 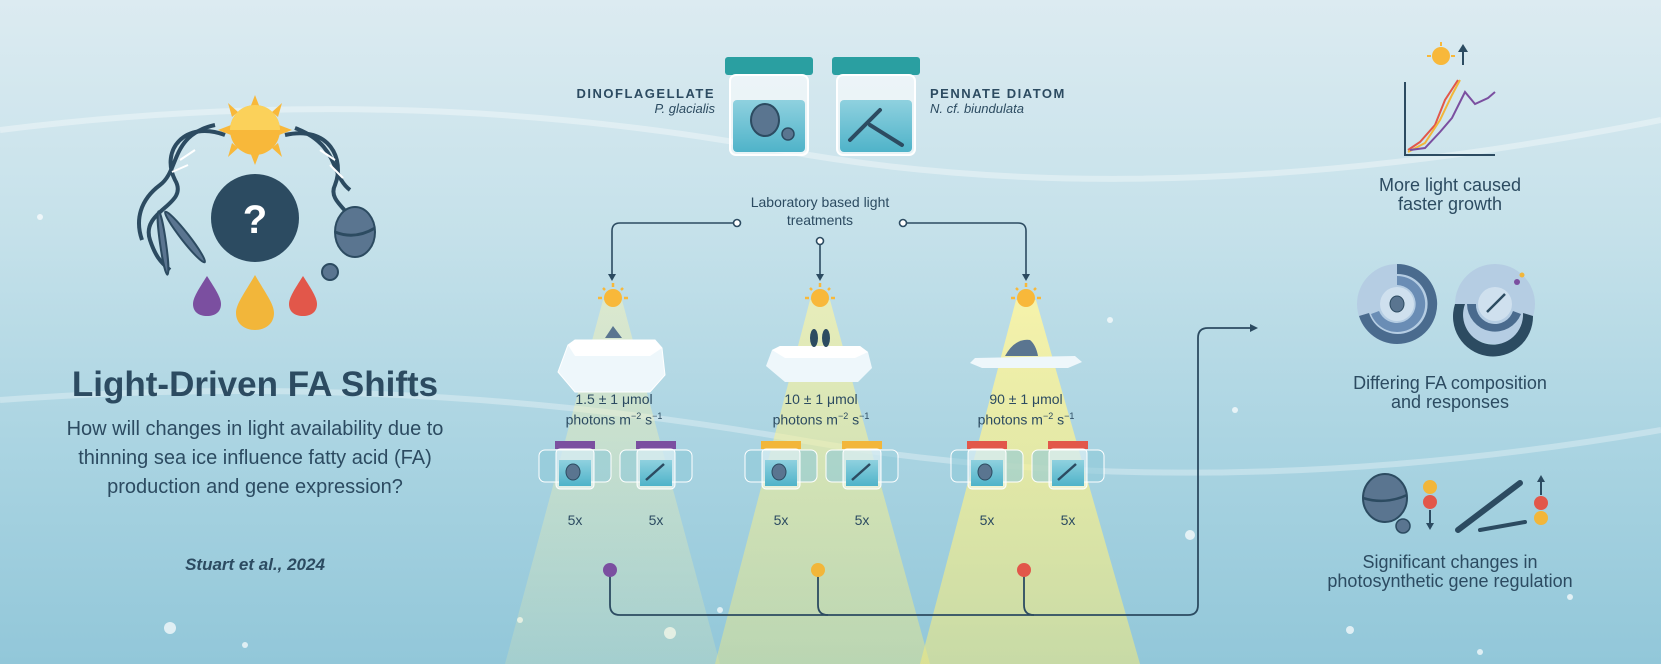 What do you see at coordinates (1024, 570) in the screenshot?
I see `dot-red` at bounding box center [1024, 570].